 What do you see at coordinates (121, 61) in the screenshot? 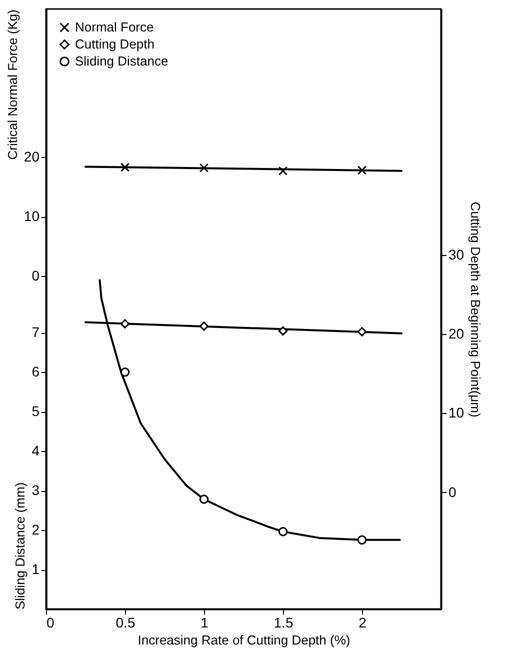
I see `legend-label: Sliding Distance` at bounding box center [121, 61].